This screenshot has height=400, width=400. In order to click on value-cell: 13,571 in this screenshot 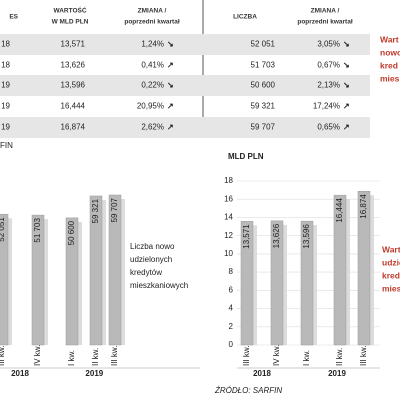, I will do `click(73, 44)`.